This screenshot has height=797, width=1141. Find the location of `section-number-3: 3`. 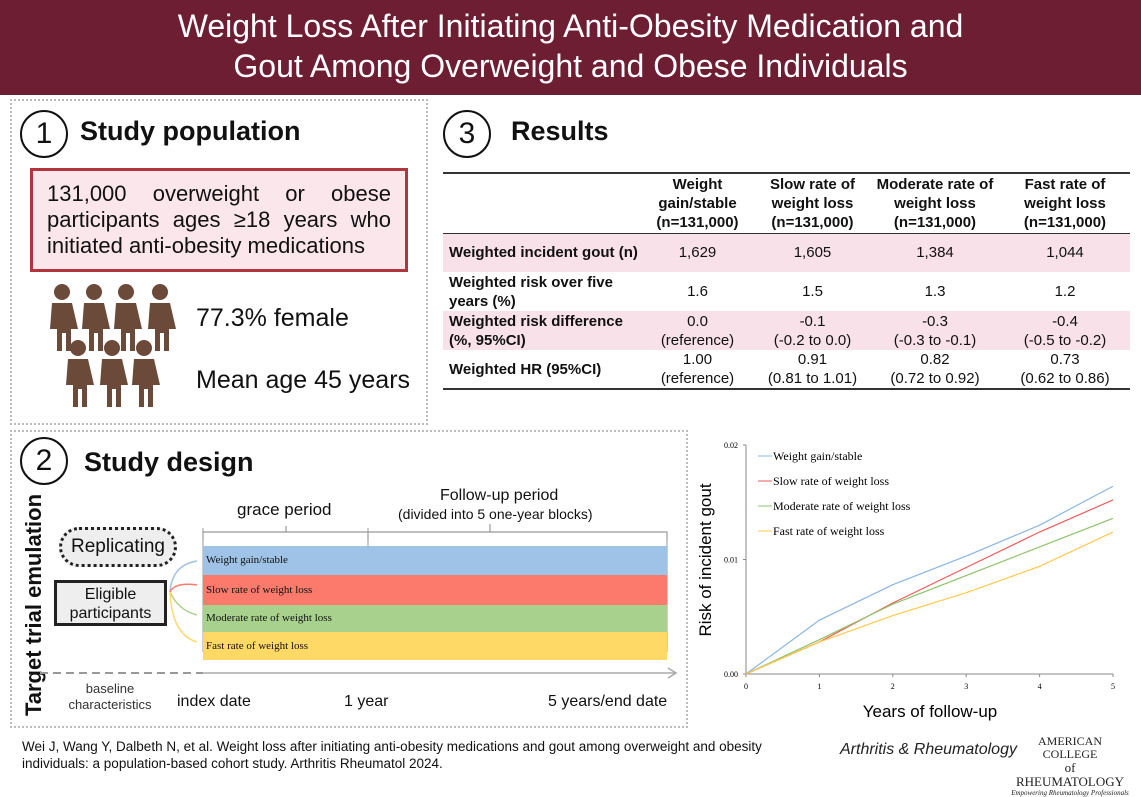

section-number-3: 3 is located at coordinates (467, 134).